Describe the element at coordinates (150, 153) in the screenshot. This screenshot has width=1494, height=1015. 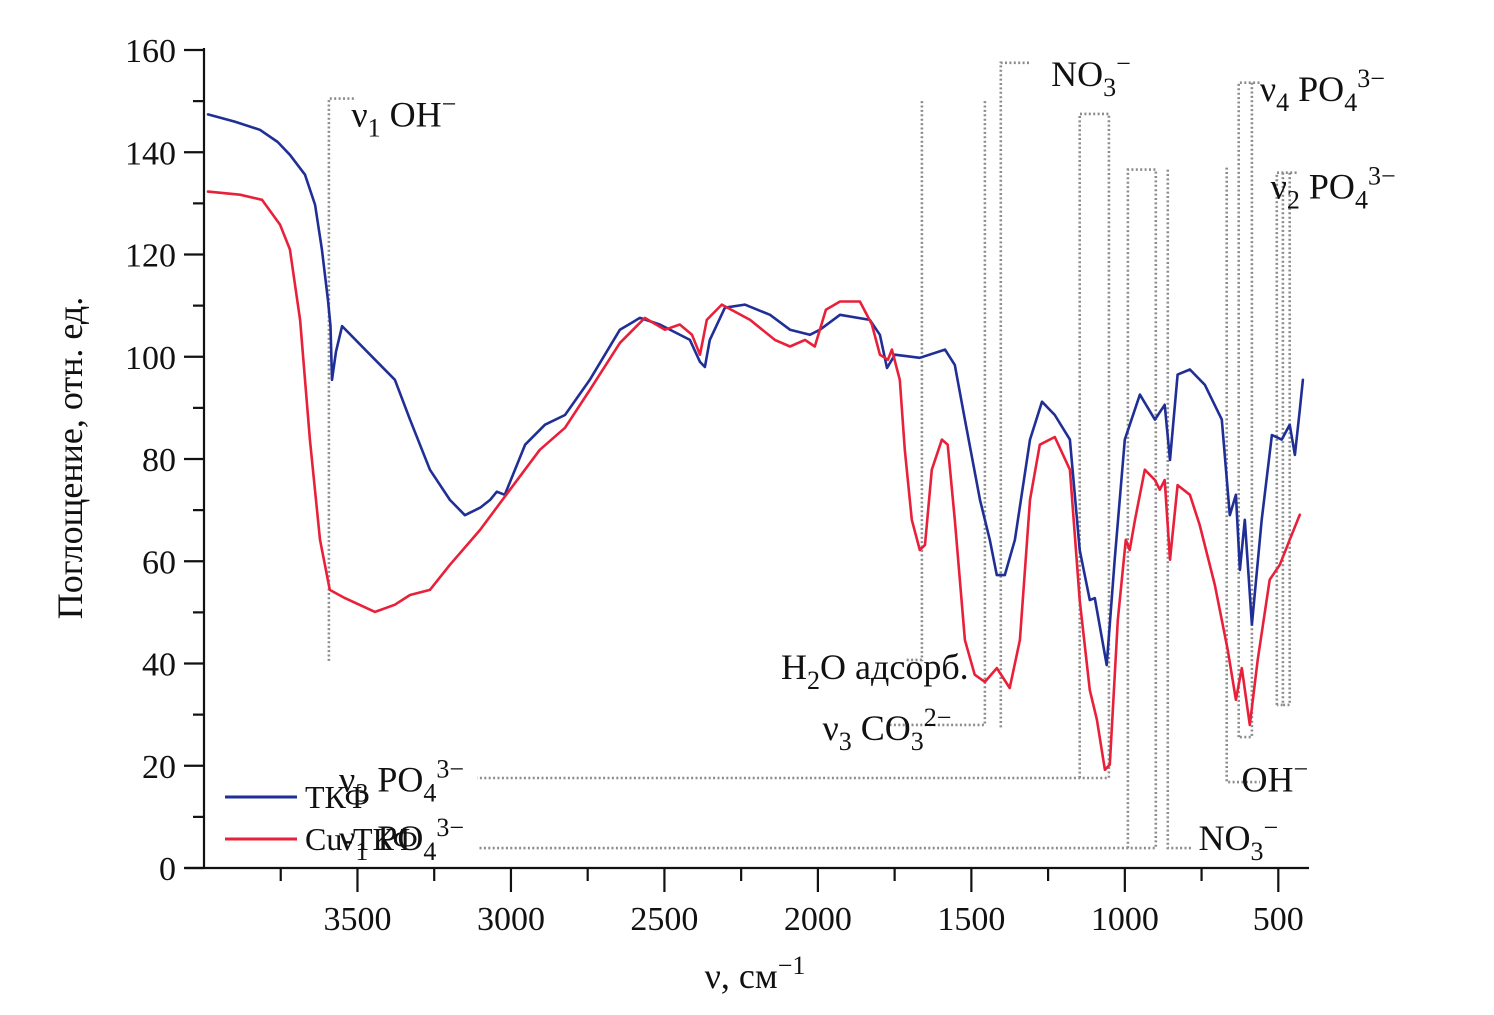
I see `y-tick-label: 140` at that location.